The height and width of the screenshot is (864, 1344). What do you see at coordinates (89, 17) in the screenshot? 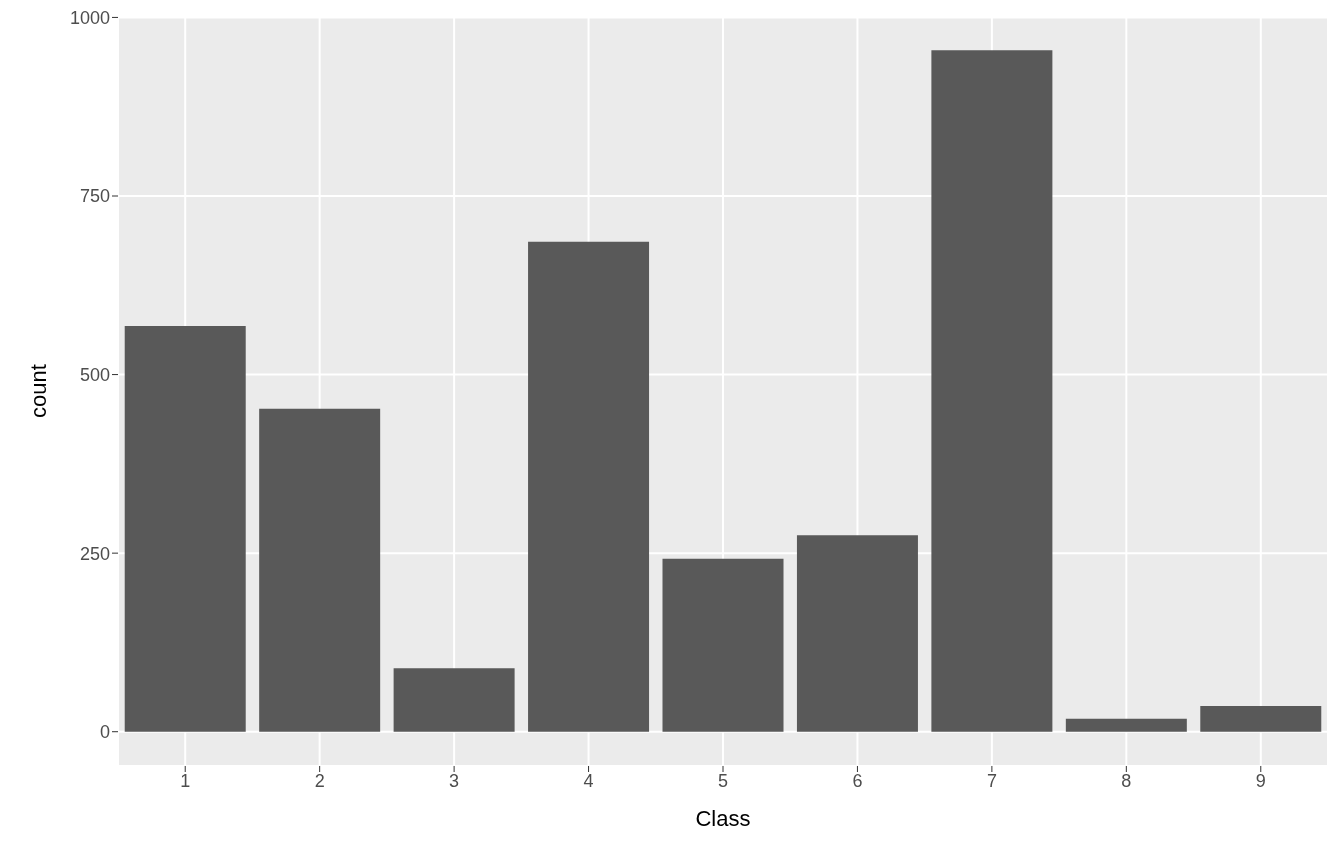
I see `y-tick-label: 1000` at bounding box center [89, 17].